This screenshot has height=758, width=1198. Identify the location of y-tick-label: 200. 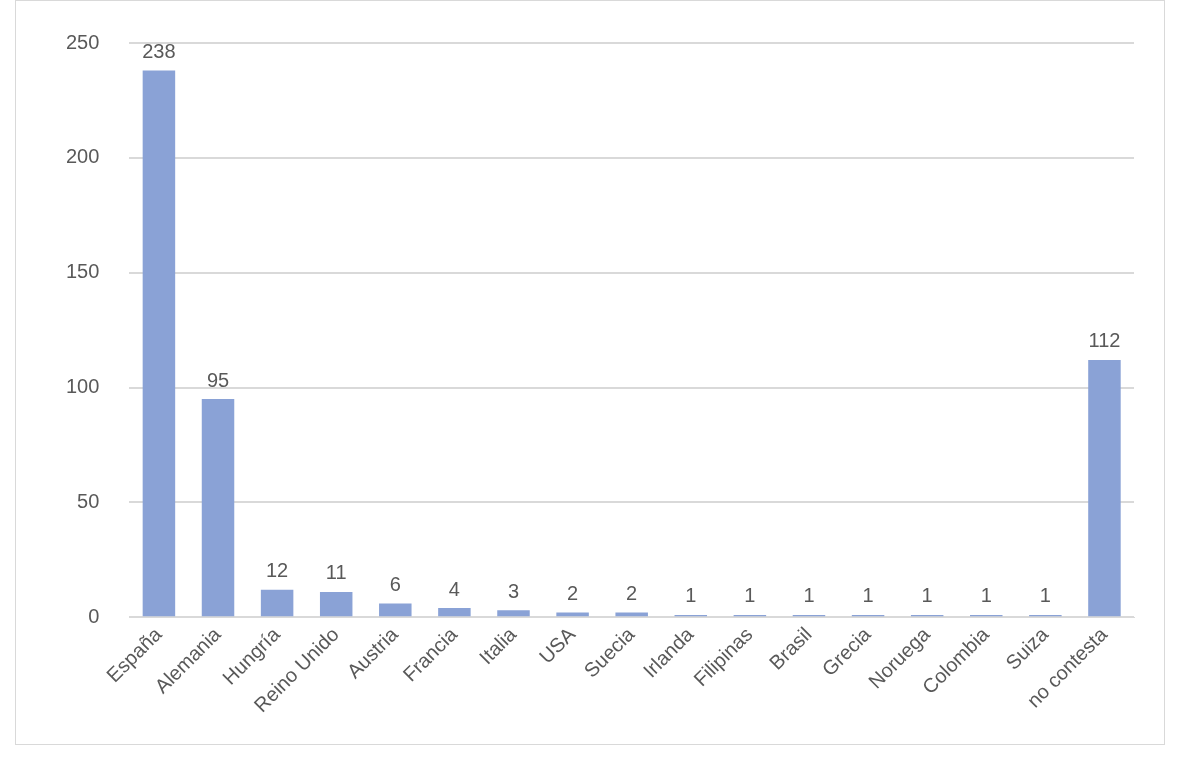
(82, 156).